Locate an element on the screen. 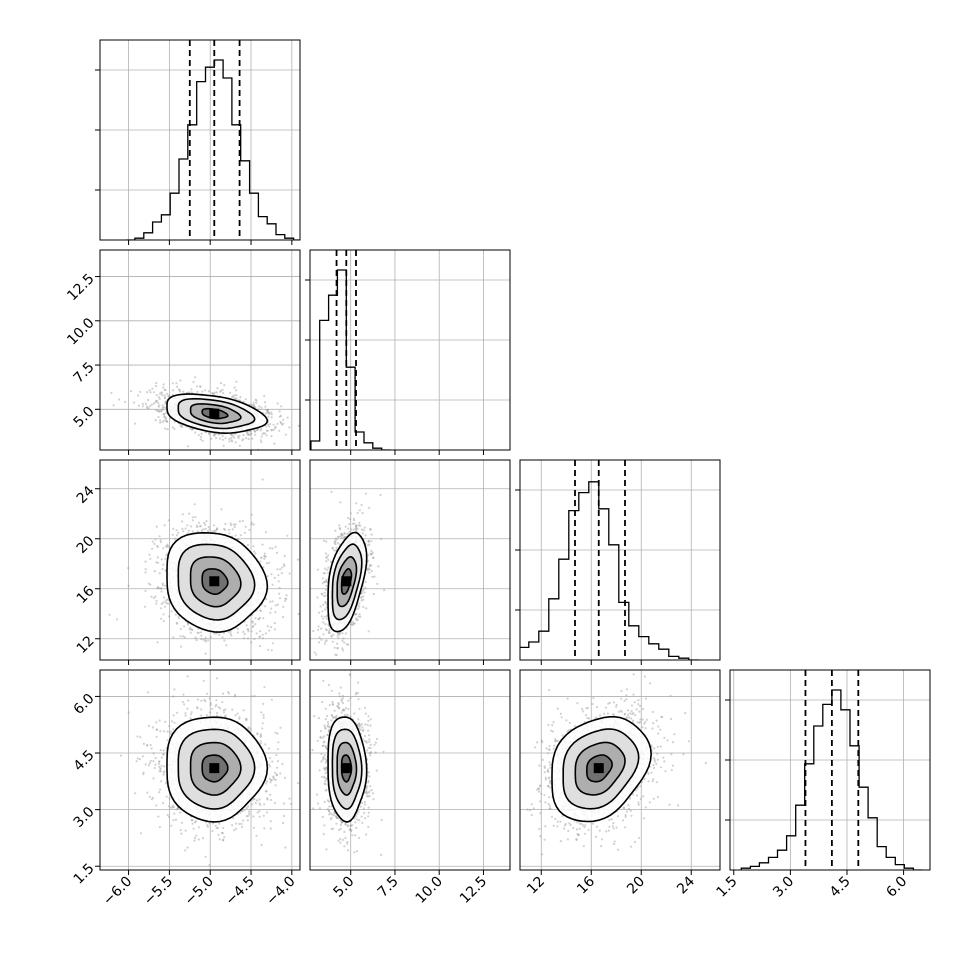  contour-line is located at coordinates (216, 582).